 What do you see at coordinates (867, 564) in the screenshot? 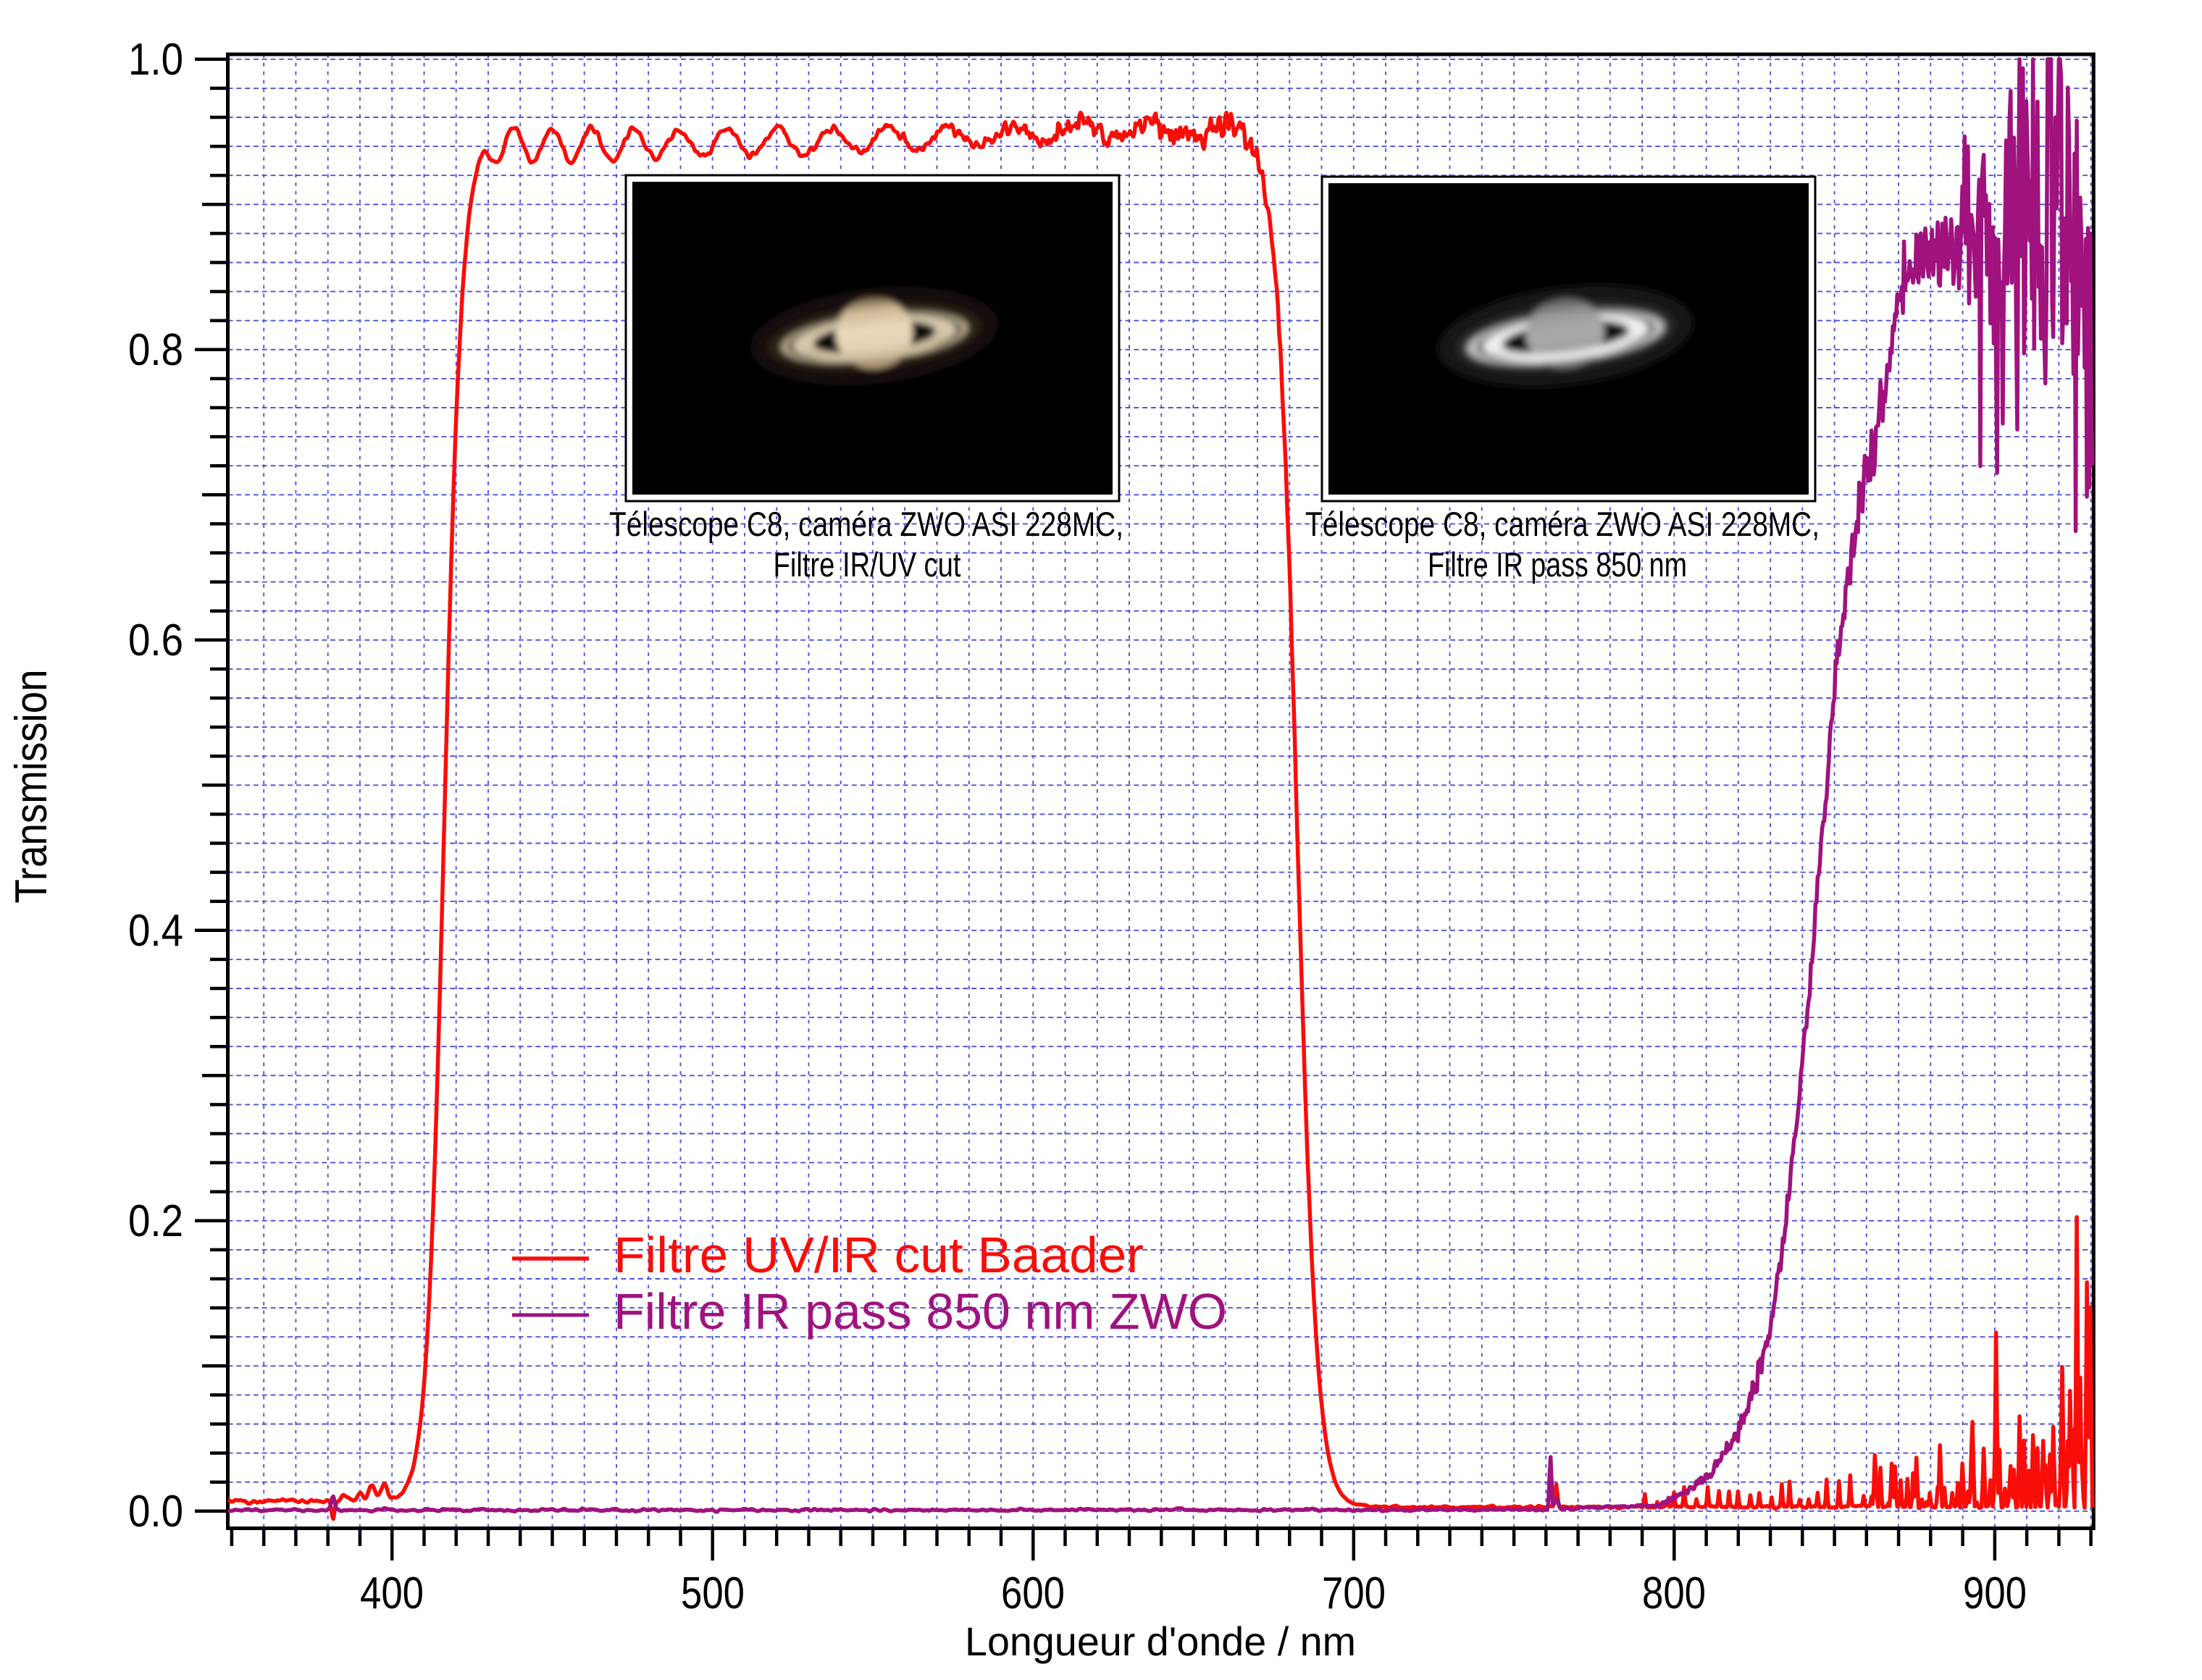
I see `svg-text: Filtre IR/UV cut` at bounding box center [867, 564].